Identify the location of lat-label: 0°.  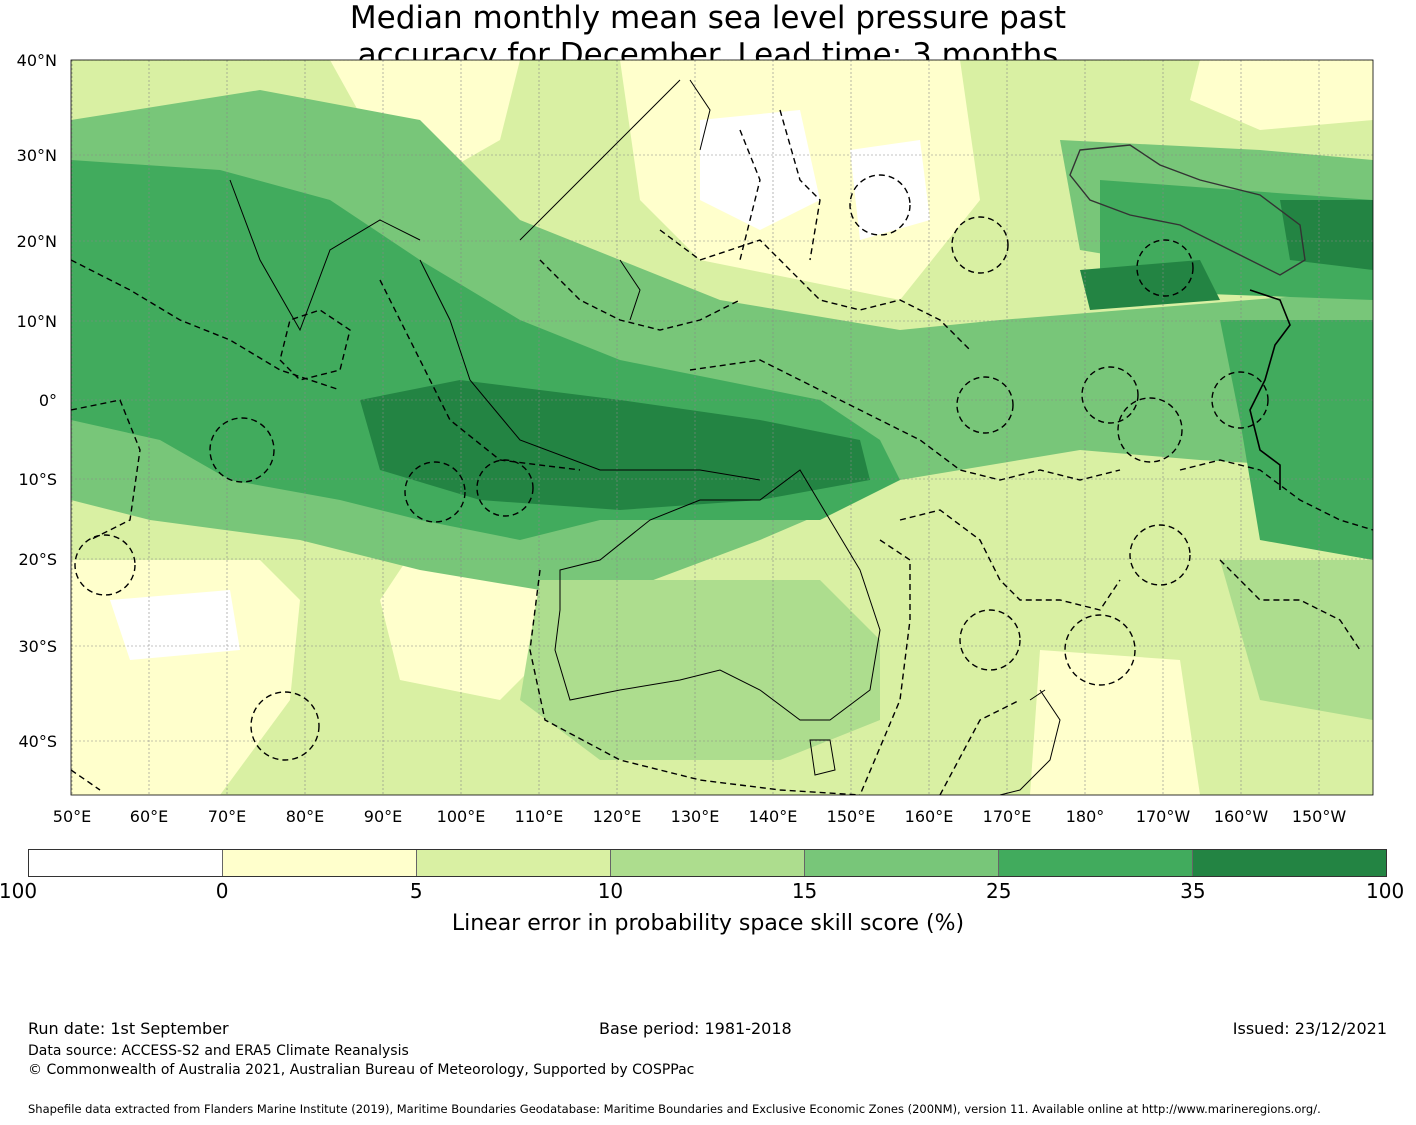
(48, 400).